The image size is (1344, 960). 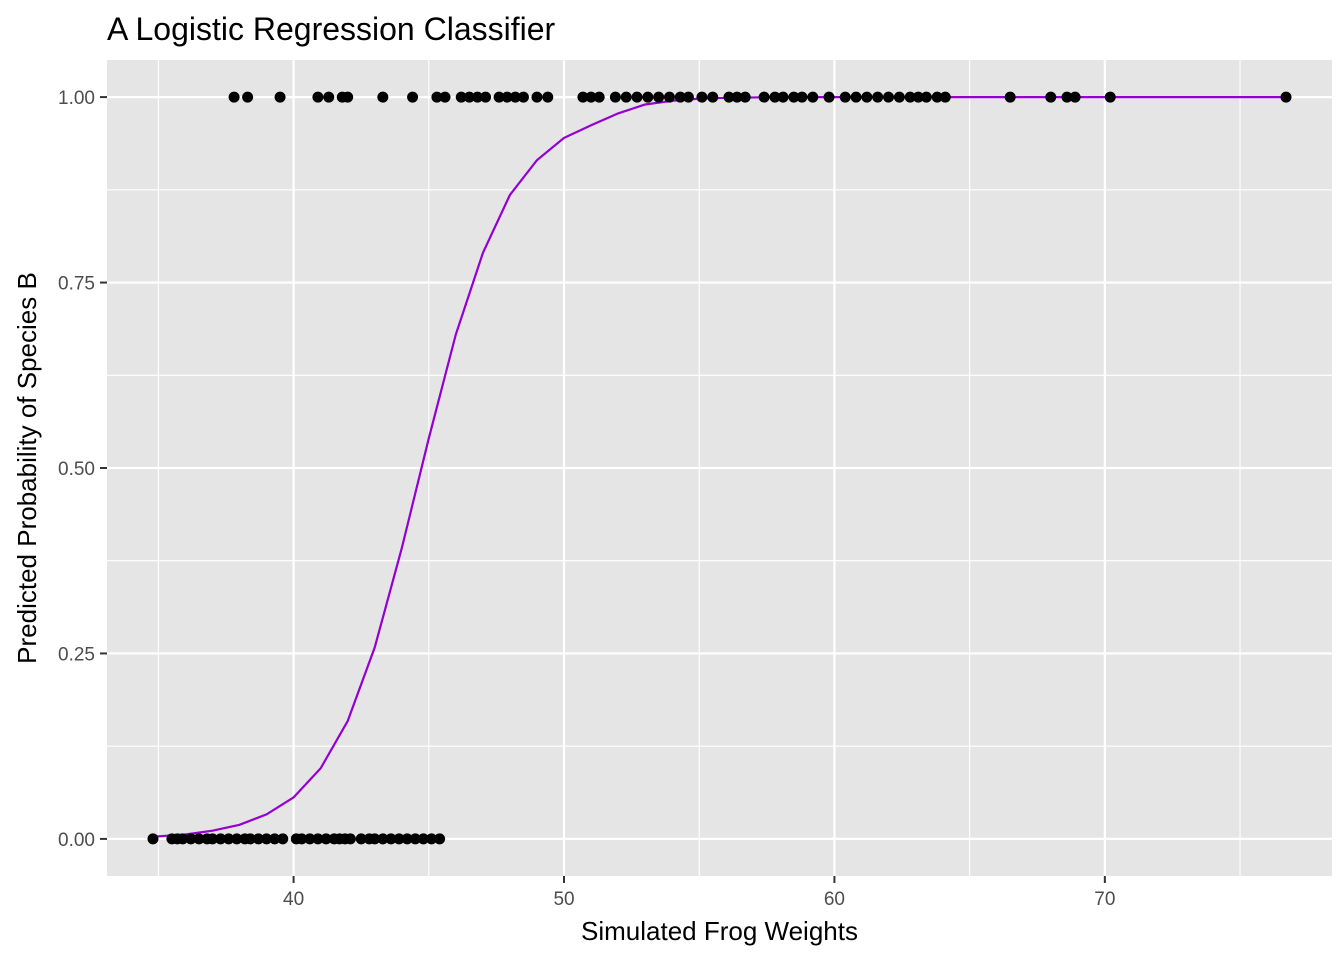 What do you see at coordinates (76, 840) in the screenshot?
I see `y-tick-label: 0.00` at bounding box center [76, 840].